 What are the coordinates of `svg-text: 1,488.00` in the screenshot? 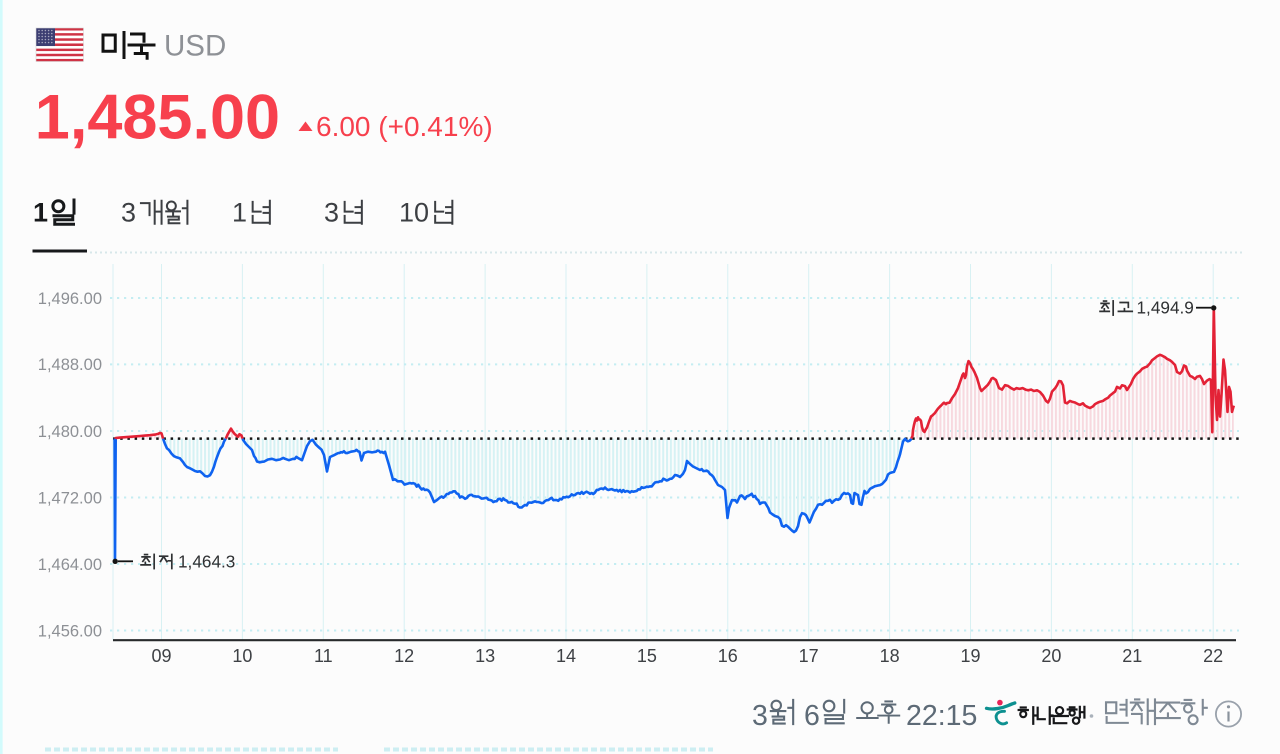 It's located at (70, 365).